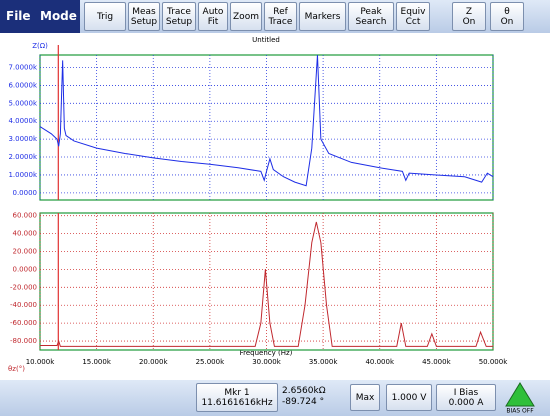 The image size is (550, 416). I want to click on y-tick-label: 60.000, so click(25, 216).